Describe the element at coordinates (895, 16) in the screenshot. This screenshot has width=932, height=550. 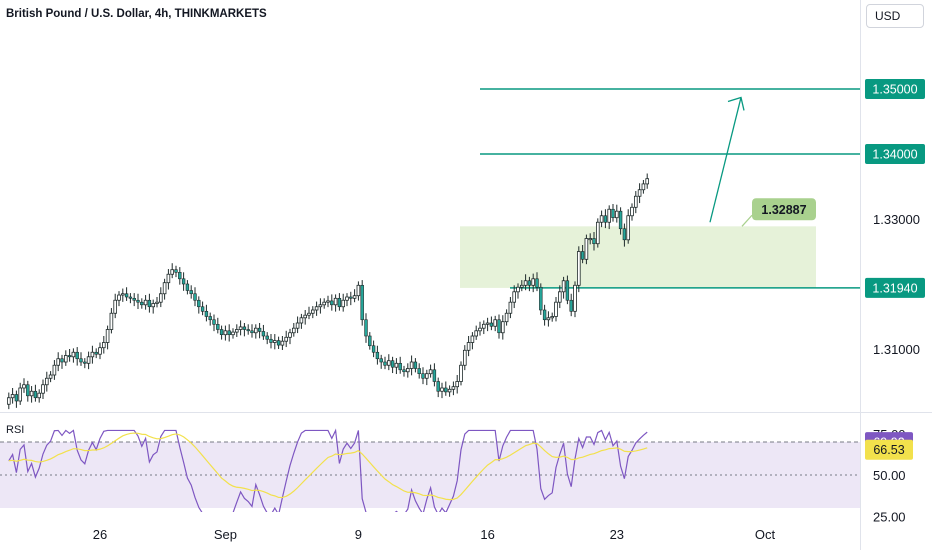
I see `currency-selector-button: USD` at that location.